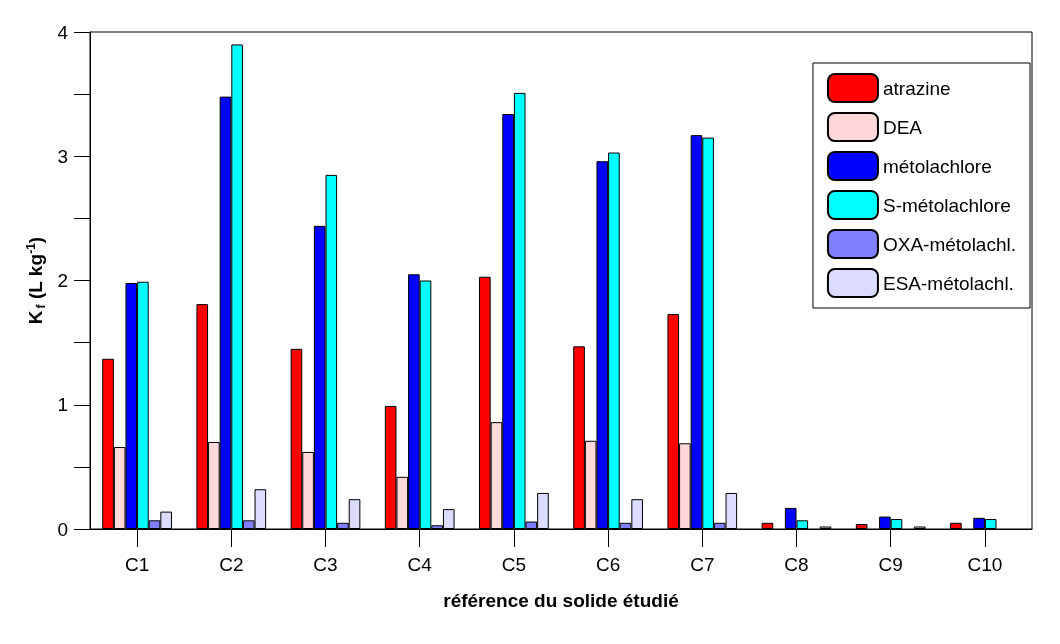 This screenshot has height=644, width=1060. What do you see at coordinates (890, 564) in the screenshot?
I see `x-tick-label: C9` at bounding box center [890, 564].